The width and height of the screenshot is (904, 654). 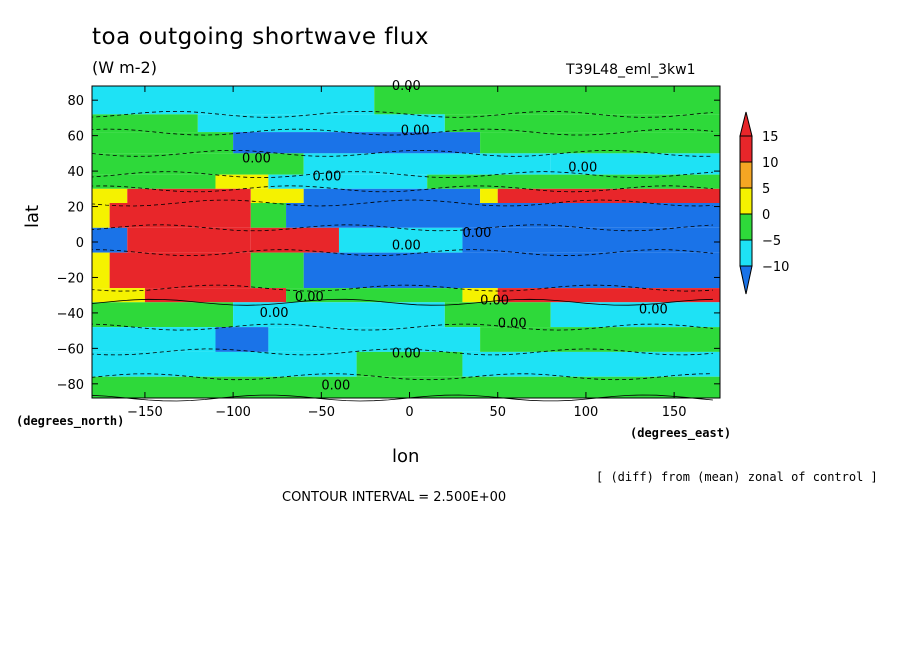 I want to click on x-tick-label: 50, so click(x=497, y=412).